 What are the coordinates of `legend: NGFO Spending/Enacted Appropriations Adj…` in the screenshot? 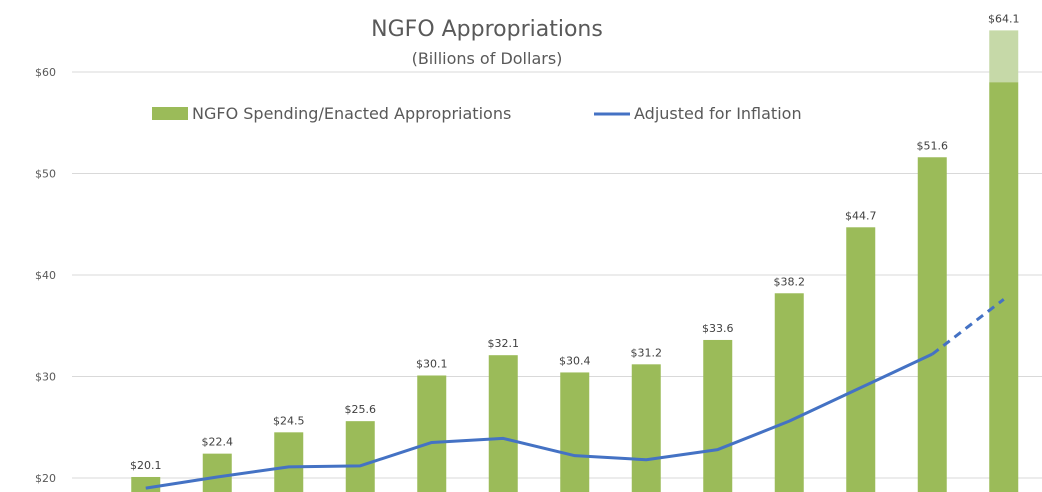 It's located at (477, 113).